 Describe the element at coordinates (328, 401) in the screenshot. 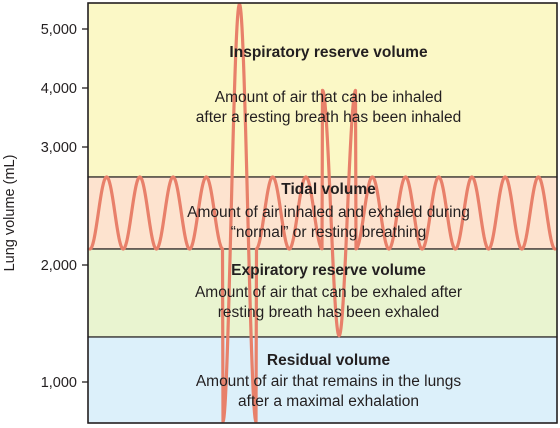

I see `band-description-line: after a maximal exhalation` at that location.